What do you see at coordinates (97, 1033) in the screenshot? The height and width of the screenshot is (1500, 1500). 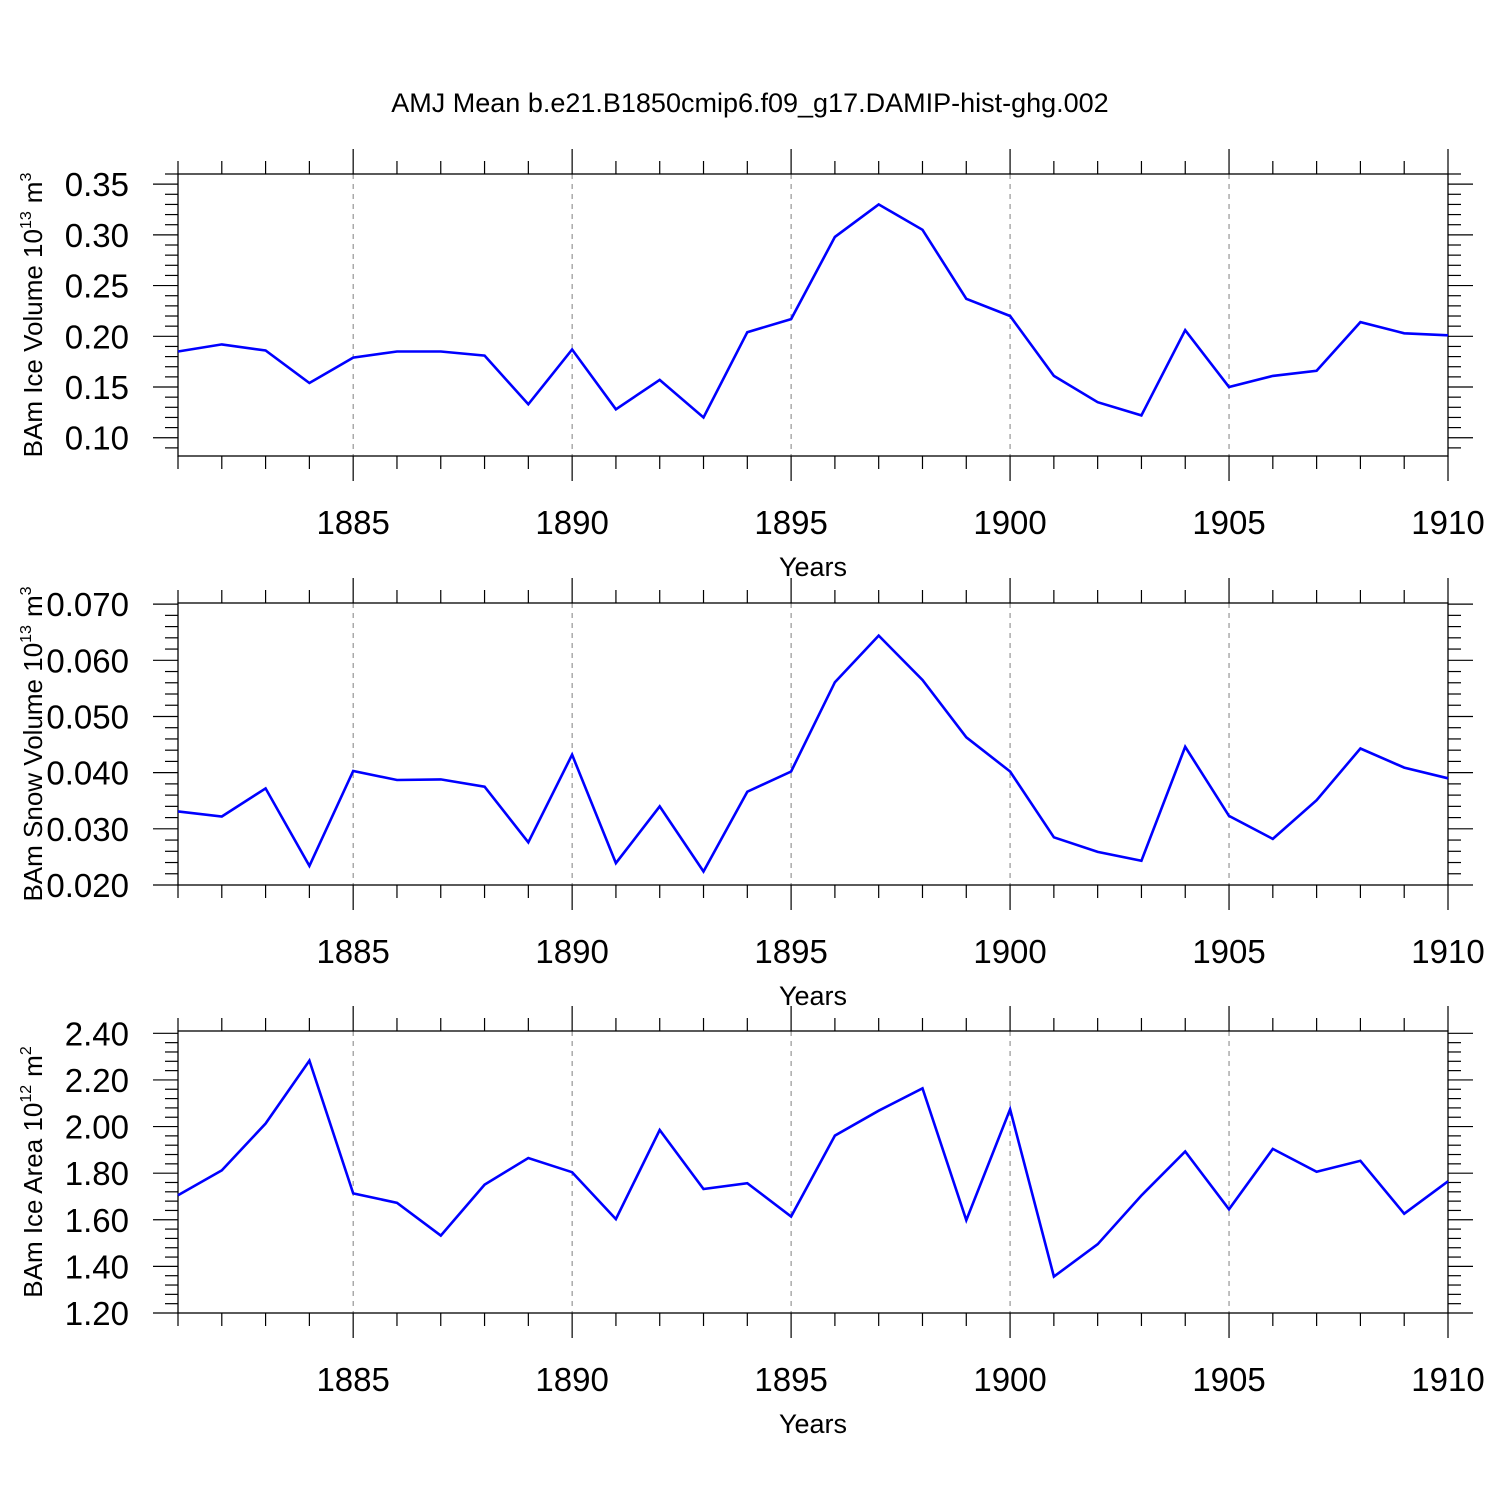 I see `y-tick-label: 2.40` at bounding box center [97, 1033].